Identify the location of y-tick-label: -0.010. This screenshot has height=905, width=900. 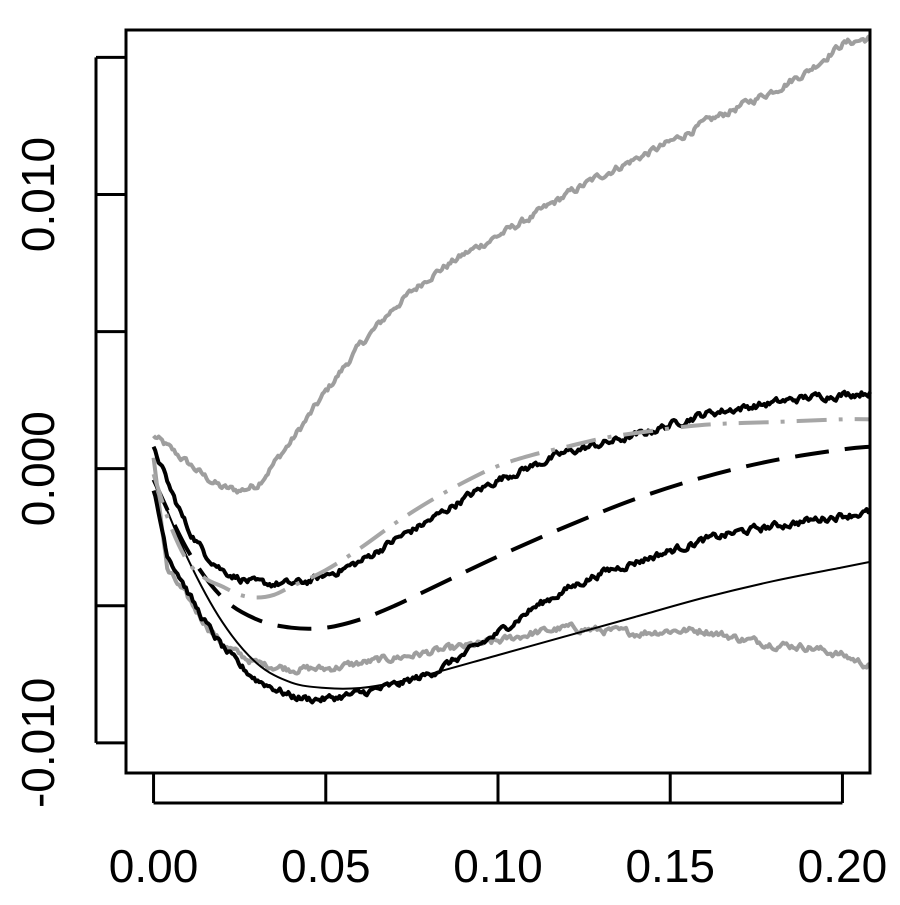
(38, 743).